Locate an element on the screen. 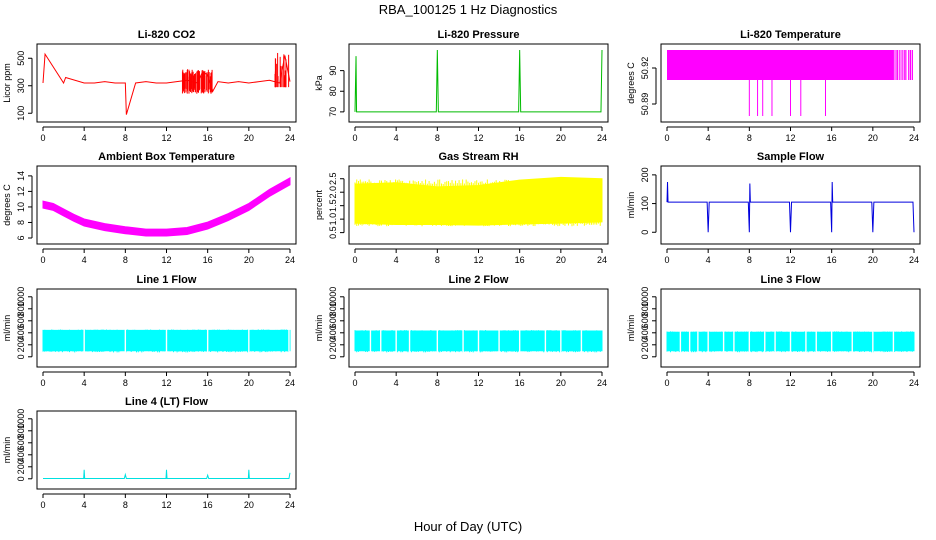 The width and height of the screenshot is (936, 540). y-tick-label: 0.5 is located at coordinates (333, 232).